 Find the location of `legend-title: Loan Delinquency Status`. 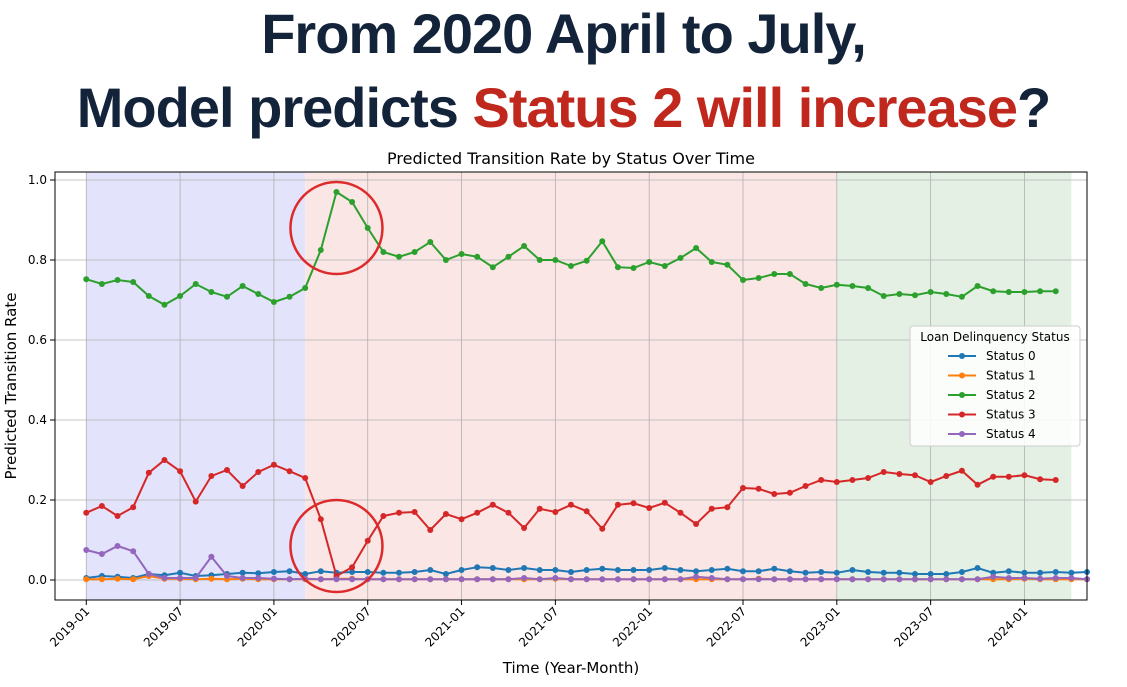

legend-title: Loan Delinquency Status is located at coordinates (994, 337).